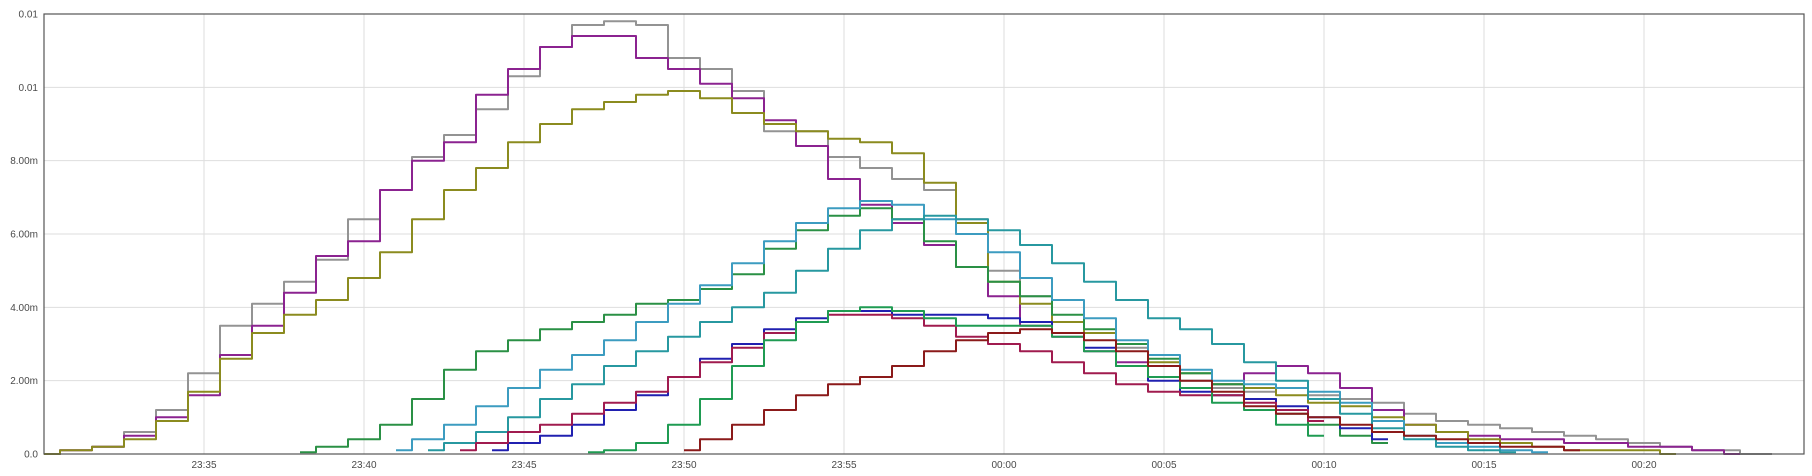 Image resolution: width=1812 pixels, height=476 pixels. Describe the element at coordinates (843, 465) in the screenshot. I see `x-tick-label: 23:55` at that location.